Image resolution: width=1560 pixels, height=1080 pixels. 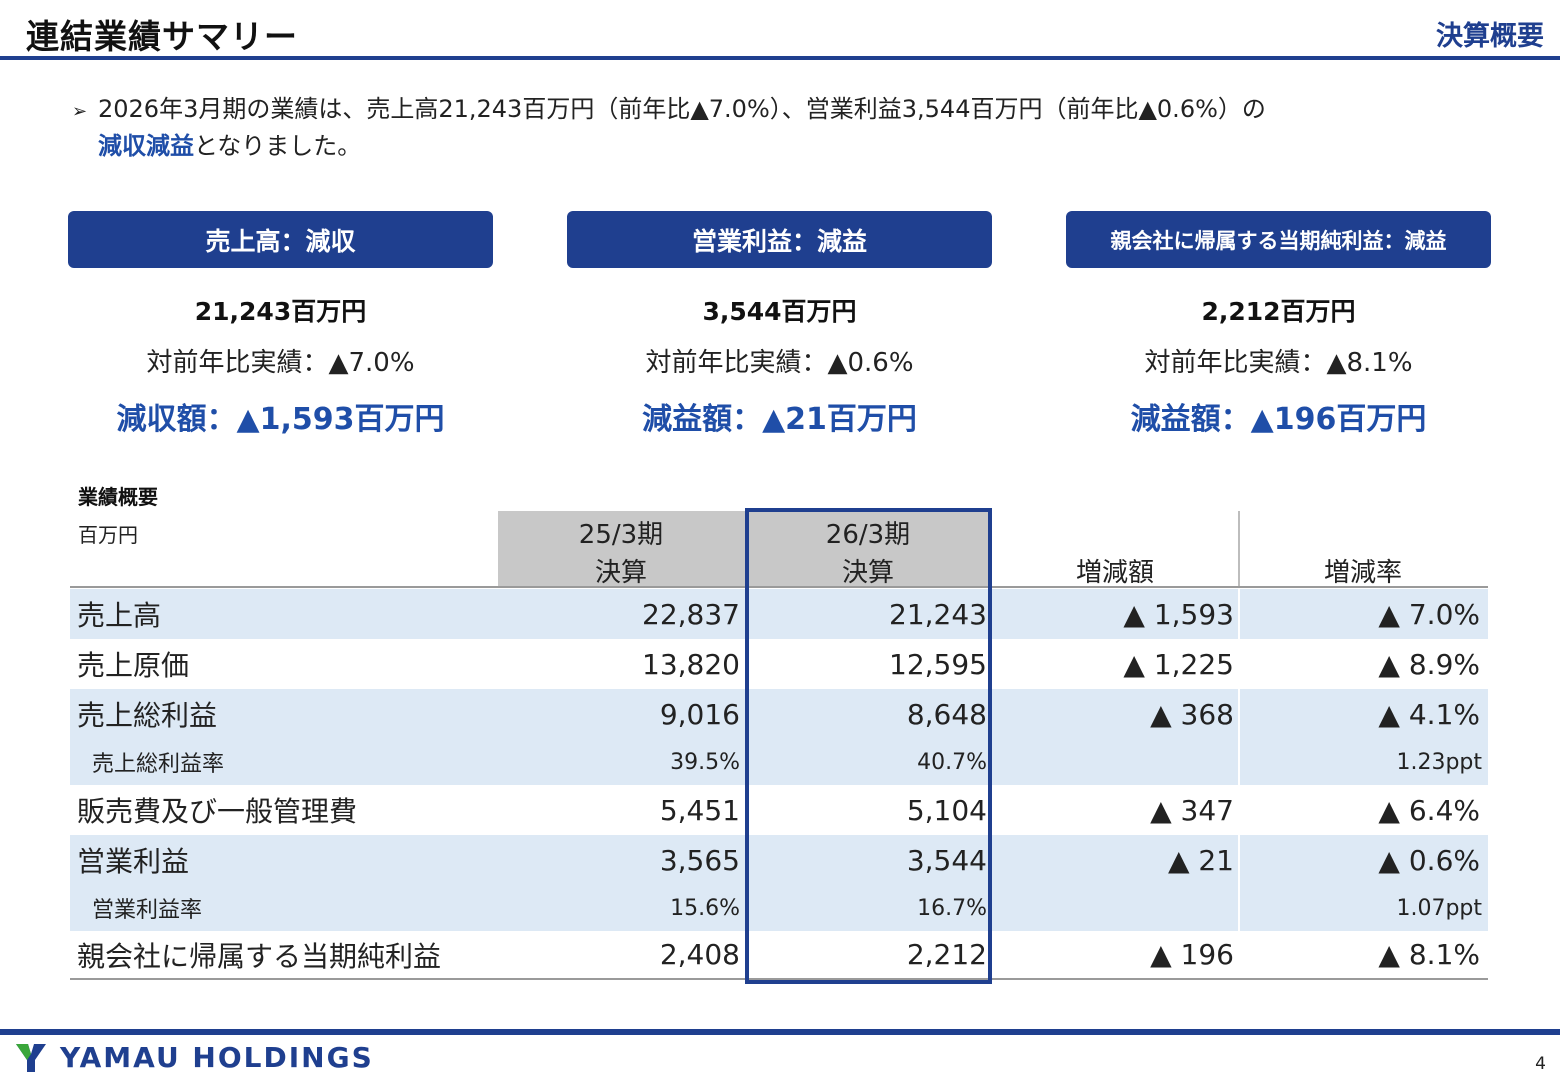 What do you see at coordinates (280, 363) in the screenshot?
I see `card-yoy-sales: 対前年比実績：▲7.0%` at bounding box center [280, 363].